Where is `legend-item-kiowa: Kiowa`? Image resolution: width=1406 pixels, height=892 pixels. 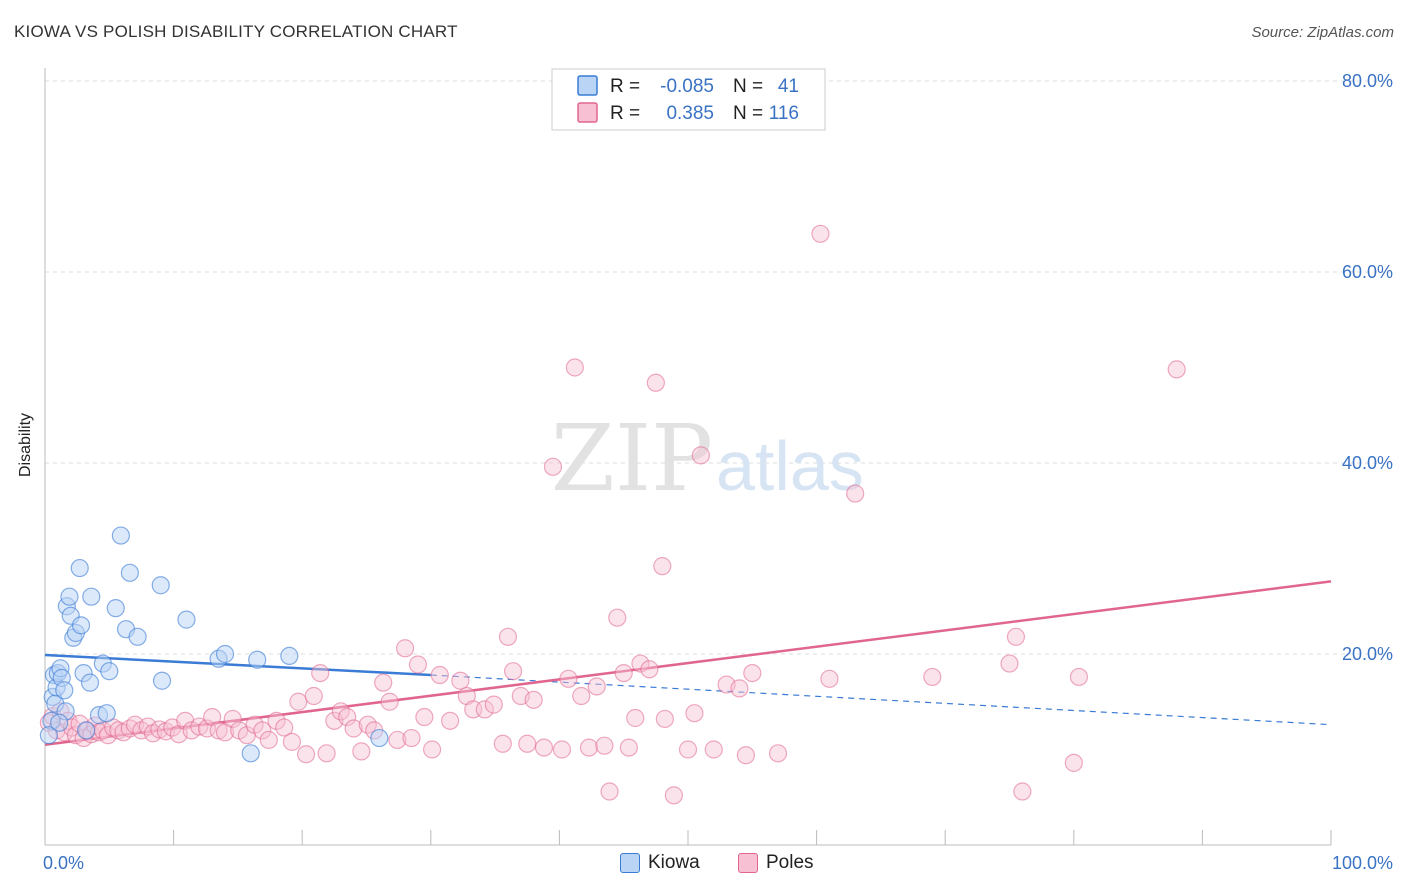
legend-item-kiowa: Kiowa is located at coordinates (660, 863).